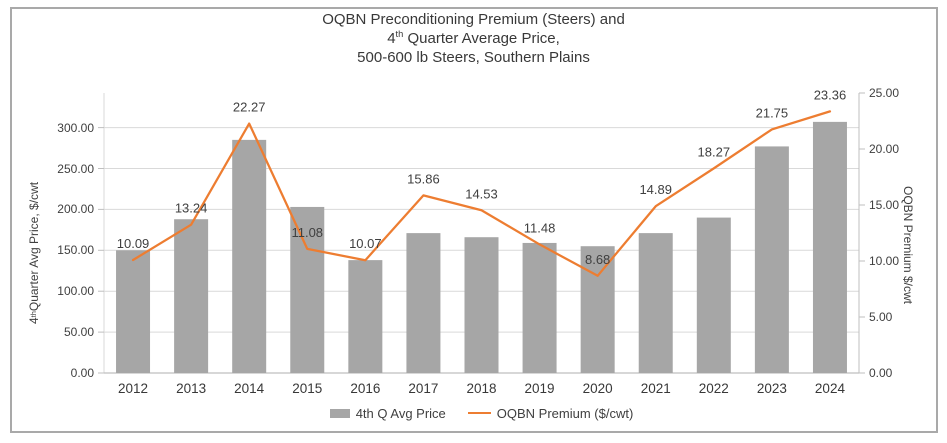  I want to click on chart-title-line2: 4th Quarter Average Price,, so click(473, 38).